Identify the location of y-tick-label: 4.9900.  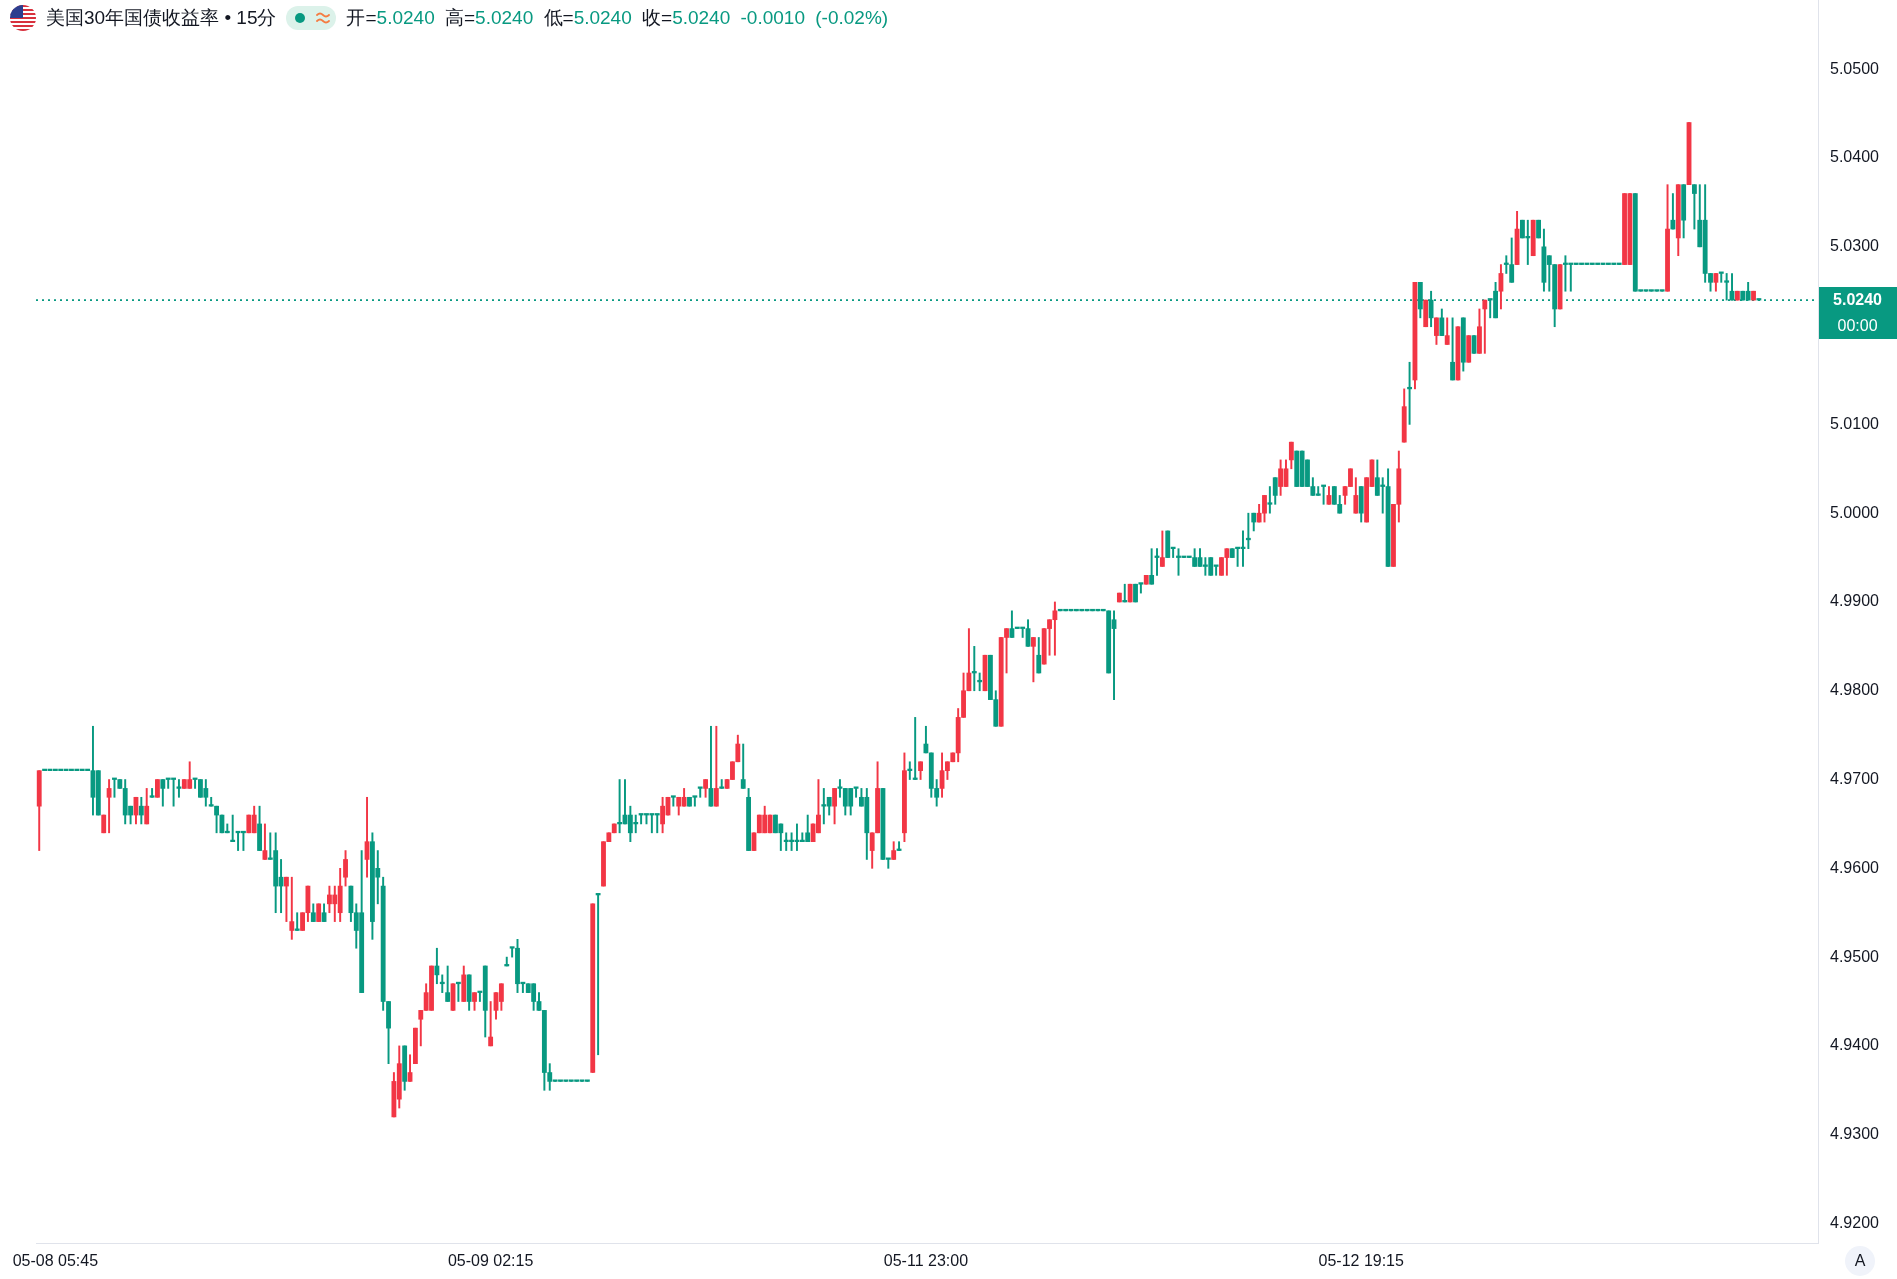
(1855, 601).